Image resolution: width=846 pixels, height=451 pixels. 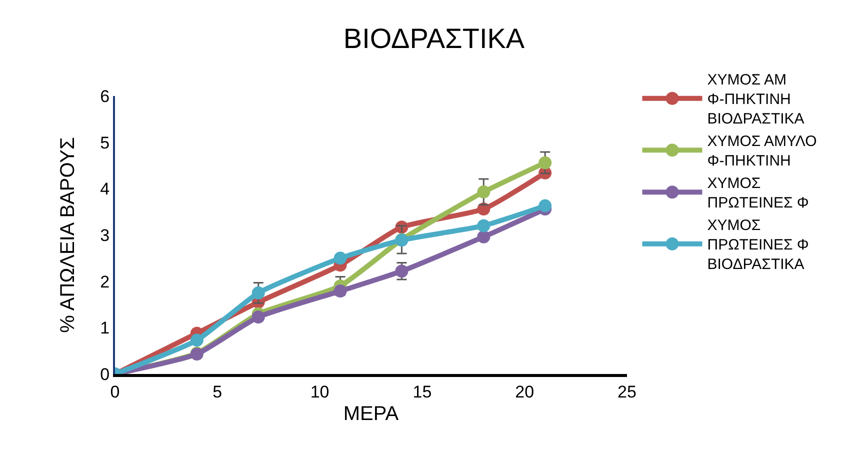 What do you see at coordinates (762, 151) in the screenshot?
I see `legend-label: ΧΥΜΟΣ ΑΜΥΛΟ Φ-ΠΗΚΤΙΝΗ` at bounding box center [762, 151].